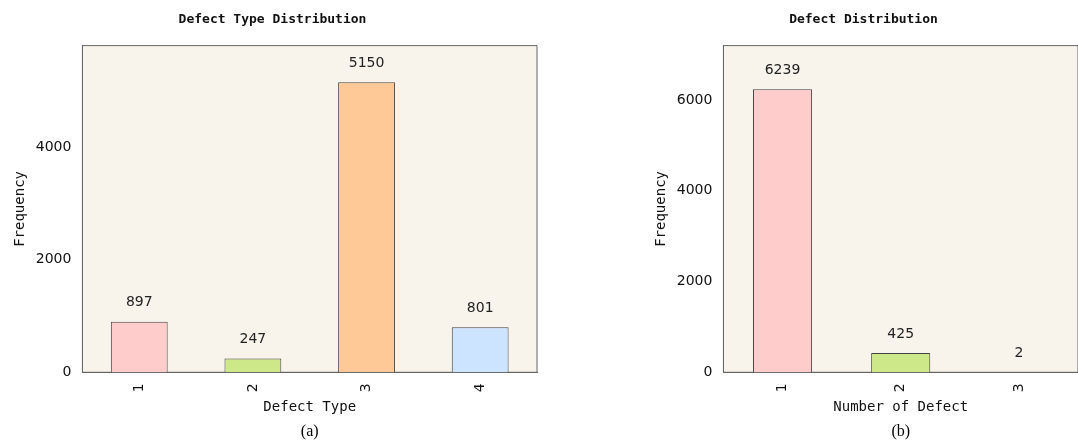 The height and width of the screenshot is (444, 1078). Describe the element at coordinates (366, 61) in the screenshot. I see `data-label: 5150` at that location.